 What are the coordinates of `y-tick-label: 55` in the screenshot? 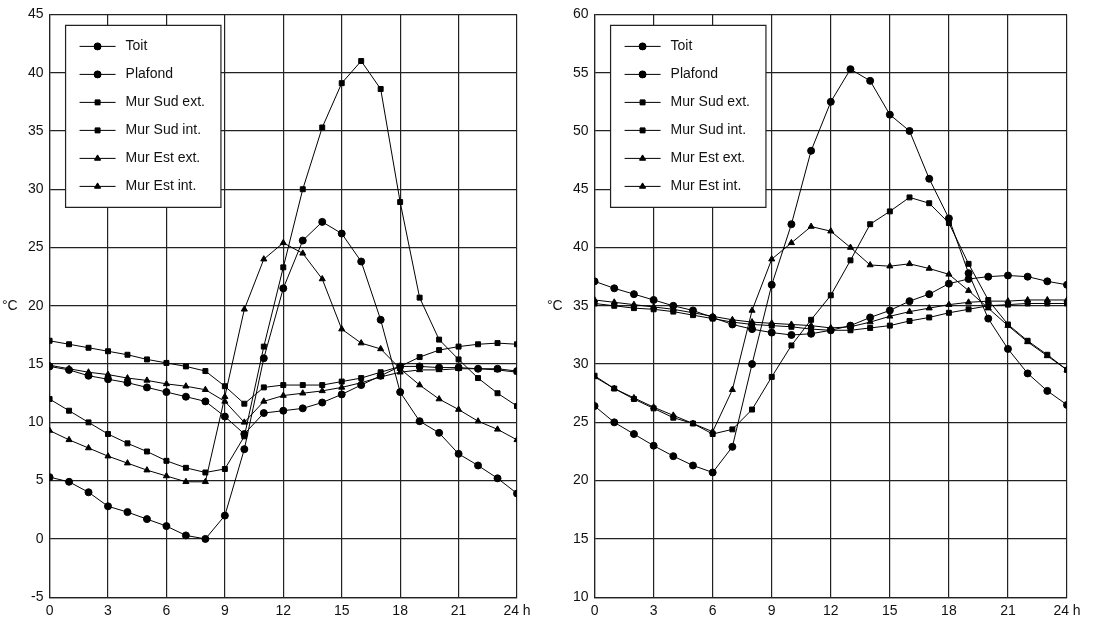 It's located at (580, 71).